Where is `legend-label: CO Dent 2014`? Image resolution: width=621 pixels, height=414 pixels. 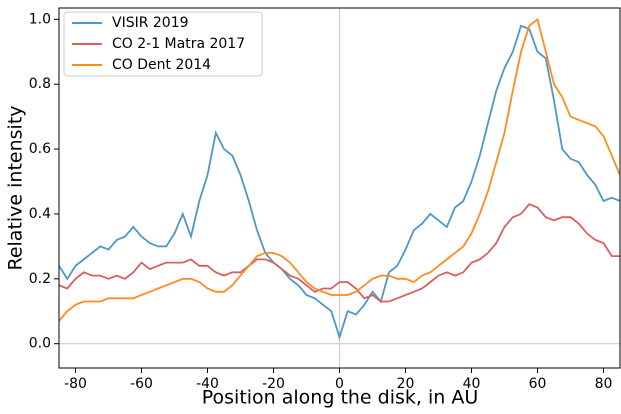
legend-label: CO Dent 2014 is located at coordinates (161, 65).